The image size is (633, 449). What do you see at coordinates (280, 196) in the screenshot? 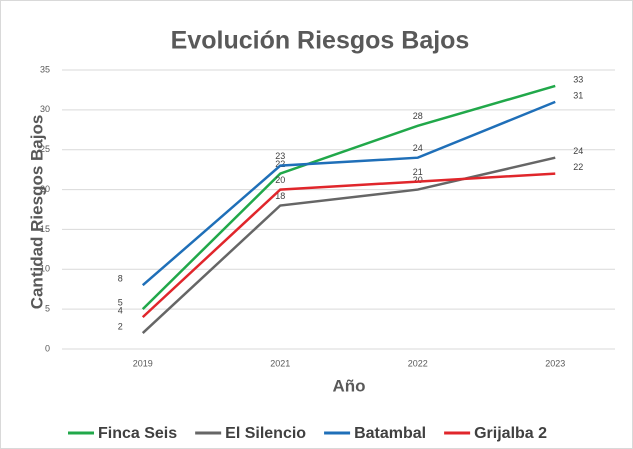
I see `data-label: 18` at bounding box center [280, 196].